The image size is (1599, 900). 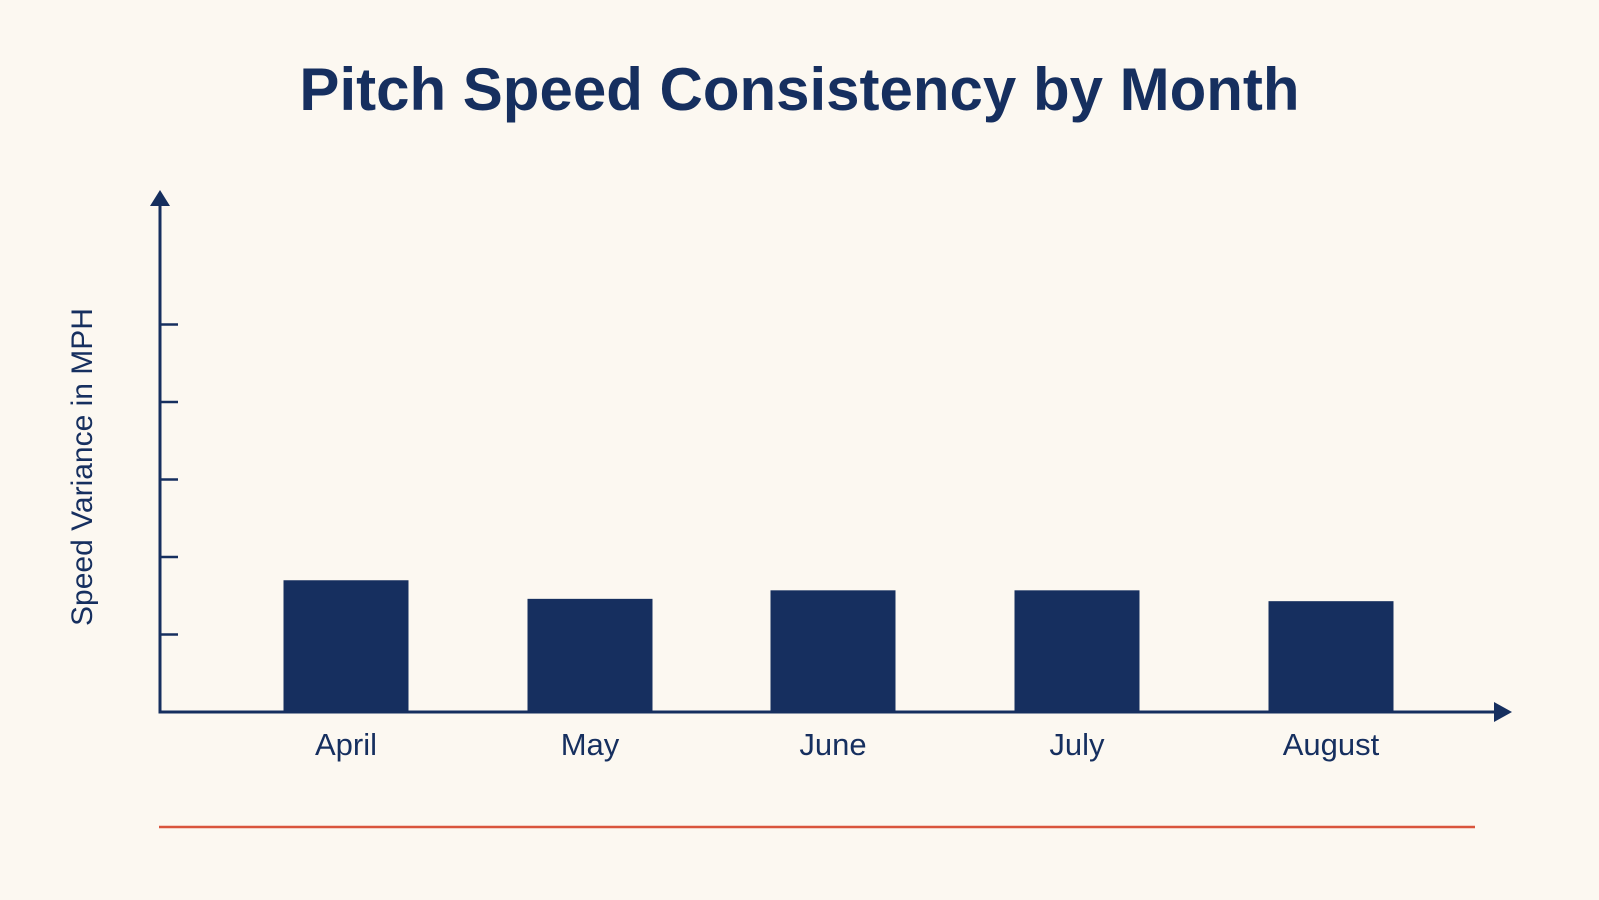 I want to click on bar-april, so click(x=346, y=646).